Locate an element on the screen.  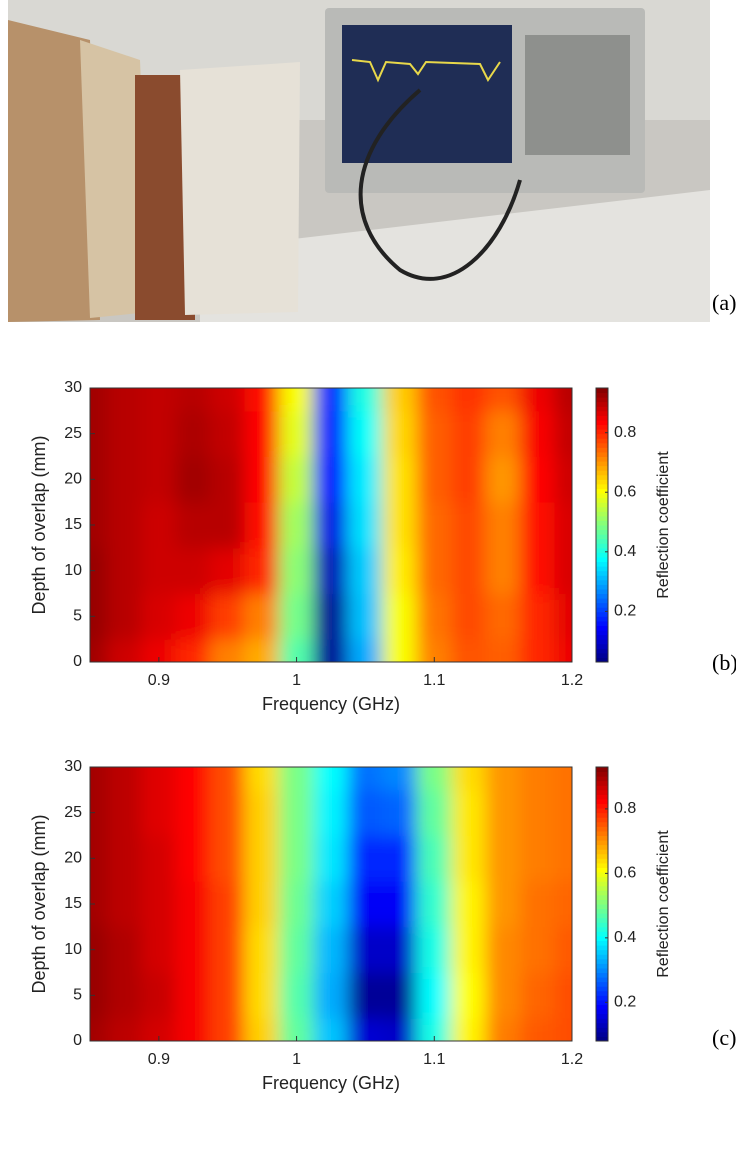
y-tick-label: 10 is located at coordinates (73, 949).